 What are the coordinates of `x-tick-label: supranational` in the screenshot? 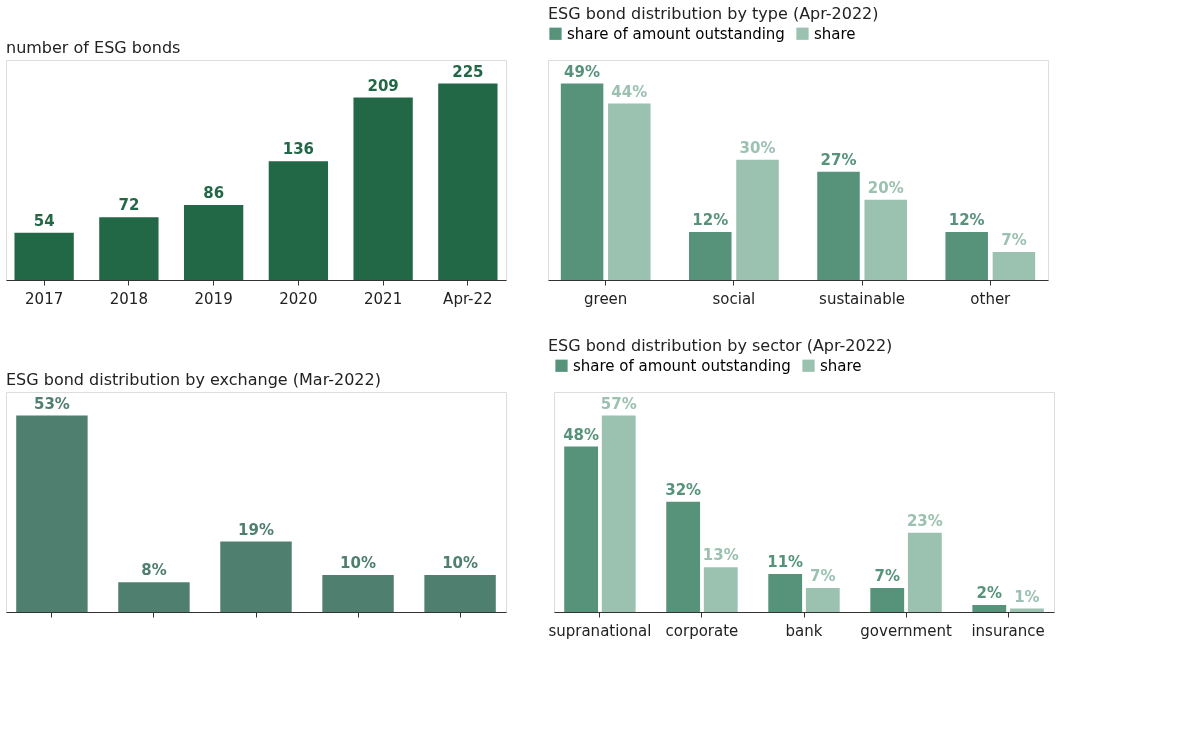 It's located at (600, 630).